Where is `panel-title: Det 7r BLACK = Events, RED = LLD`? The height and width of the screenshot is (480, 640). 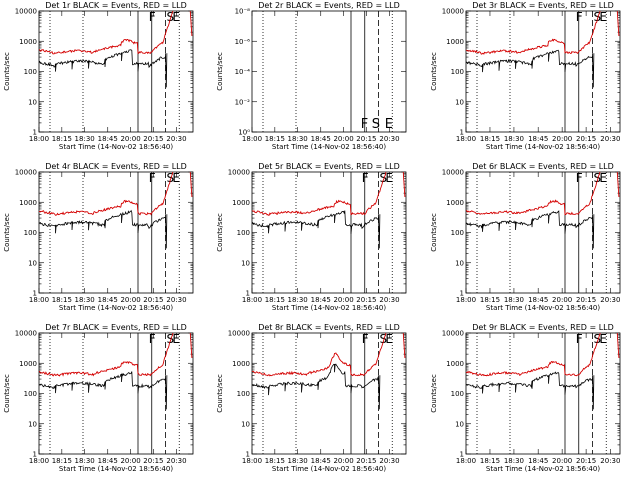 panel-title: Det 7r BLACK = Events, RED = LLD is located at coordinates (116, 327).